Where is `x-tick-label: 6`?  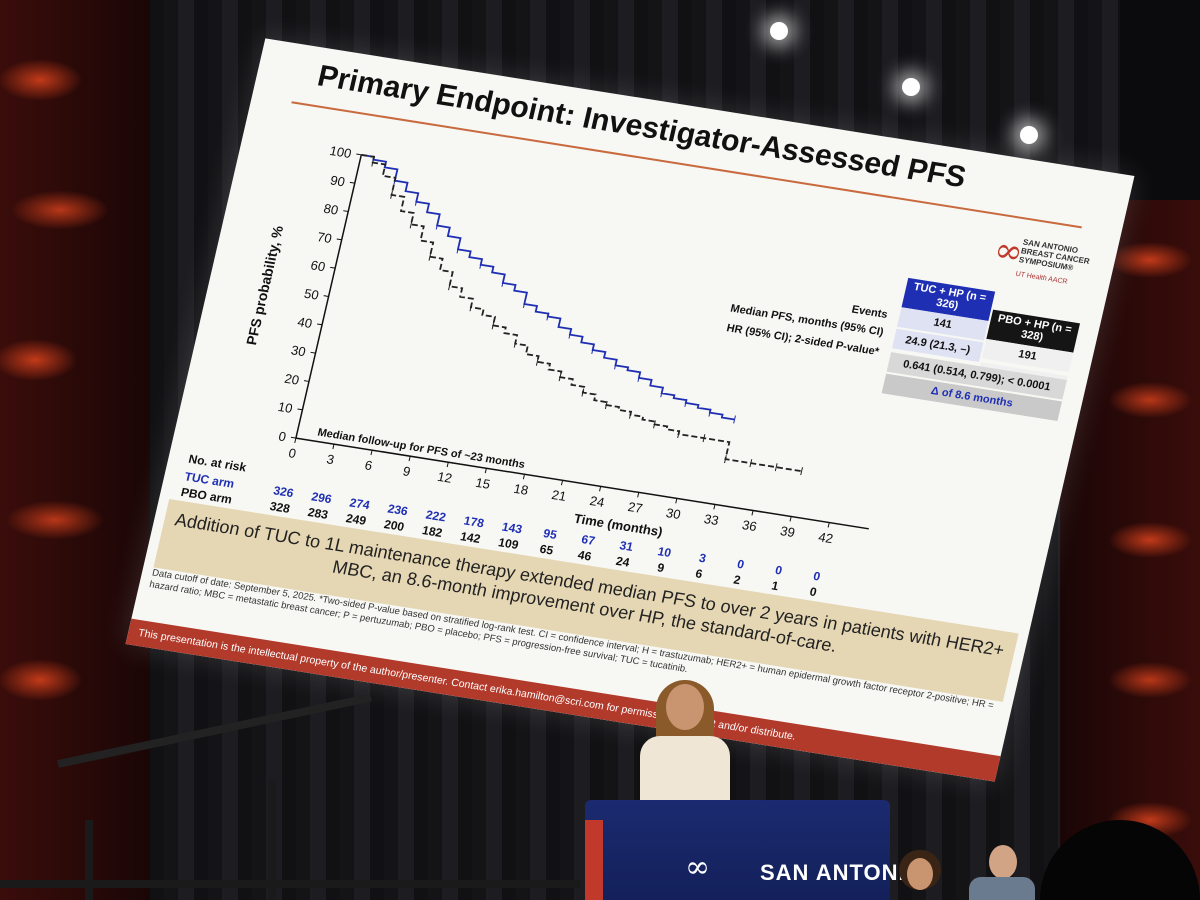
x-tick-label: 6 is located at coordinates (368, 465).